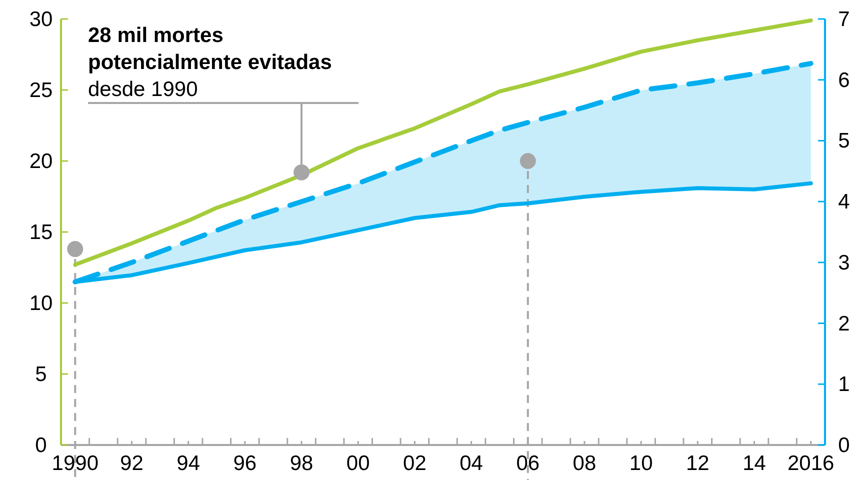  I want to click on y2-tick-label: 1, so click(844, 384).